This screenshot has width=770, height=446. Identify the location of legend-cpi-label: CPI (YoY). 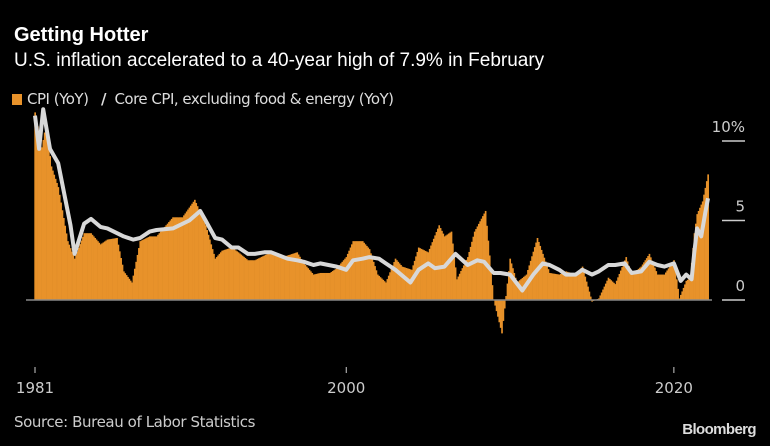
(58, 99).